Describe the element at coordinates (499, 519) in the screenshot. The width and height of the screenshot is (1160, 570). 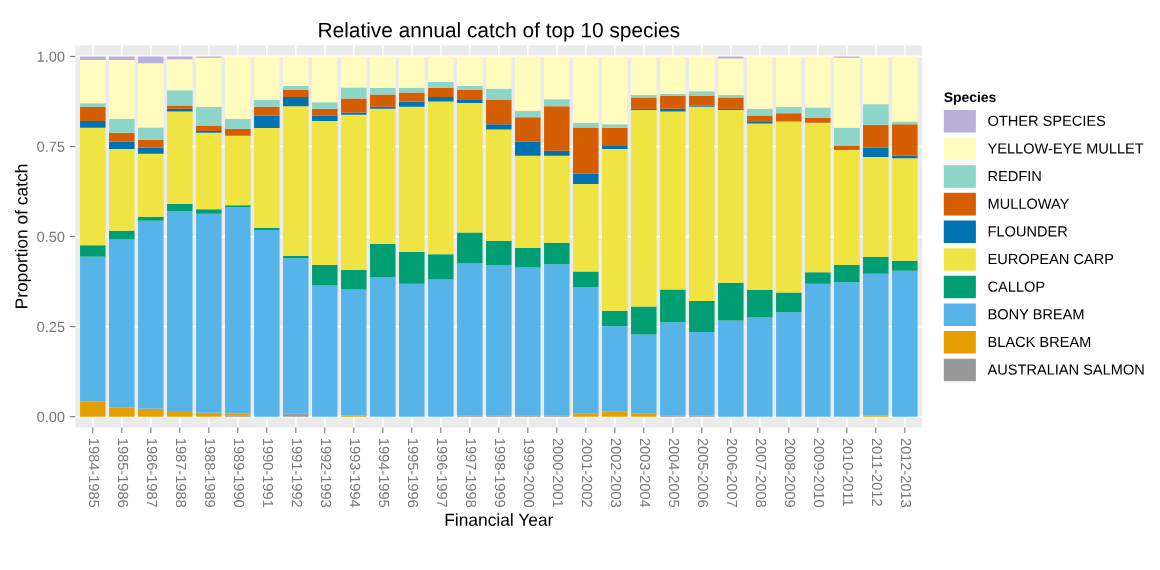
I see `x-axis-title: Financial Year` at that location.